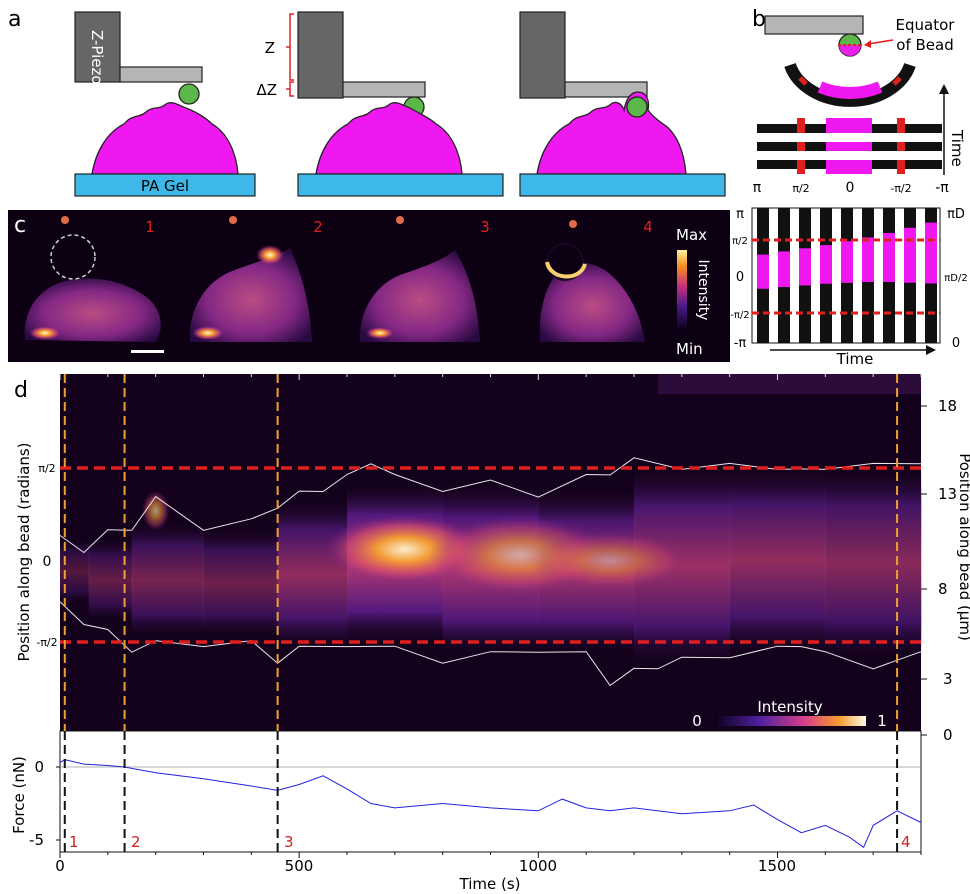 This screenshot has height=894, width=970. What do you see at coordinates (389, 138) in the screenshot?
I see `cell` at bounding box center [389, 138].